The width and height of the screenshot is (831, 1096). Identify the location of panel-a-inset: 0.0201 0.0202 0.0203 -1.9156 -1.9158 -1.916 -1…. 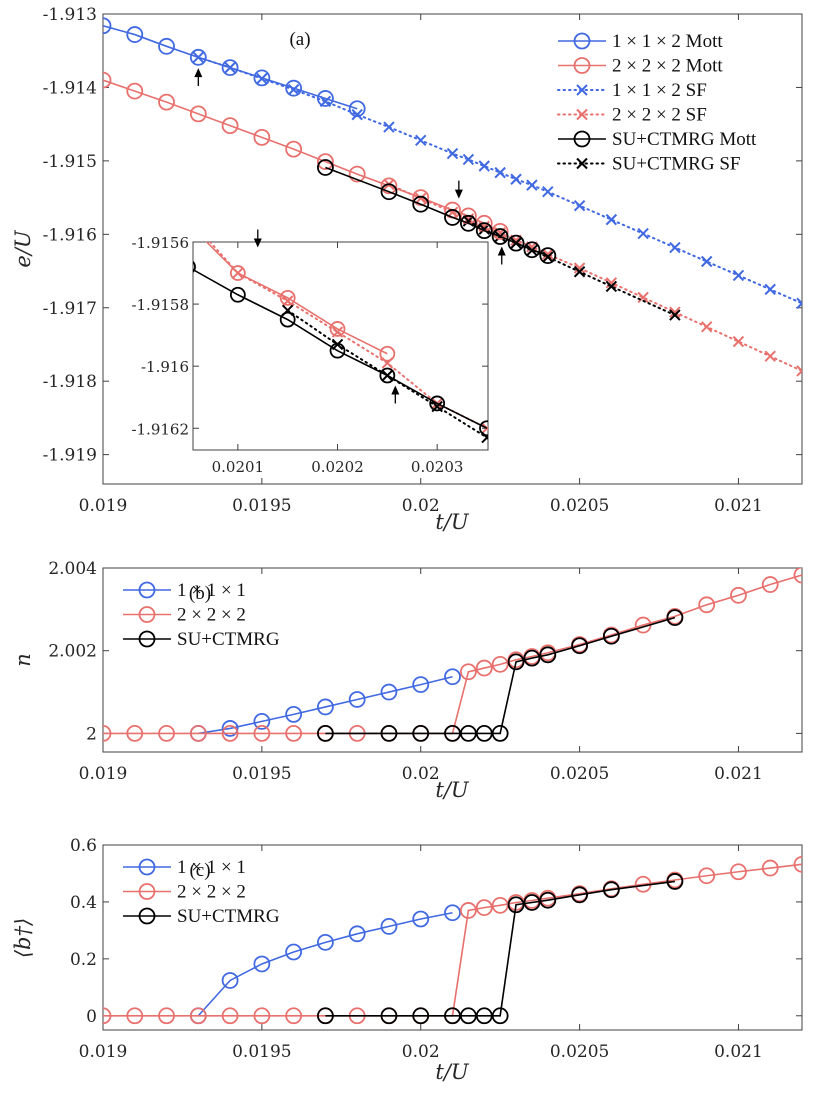
(310, 352).